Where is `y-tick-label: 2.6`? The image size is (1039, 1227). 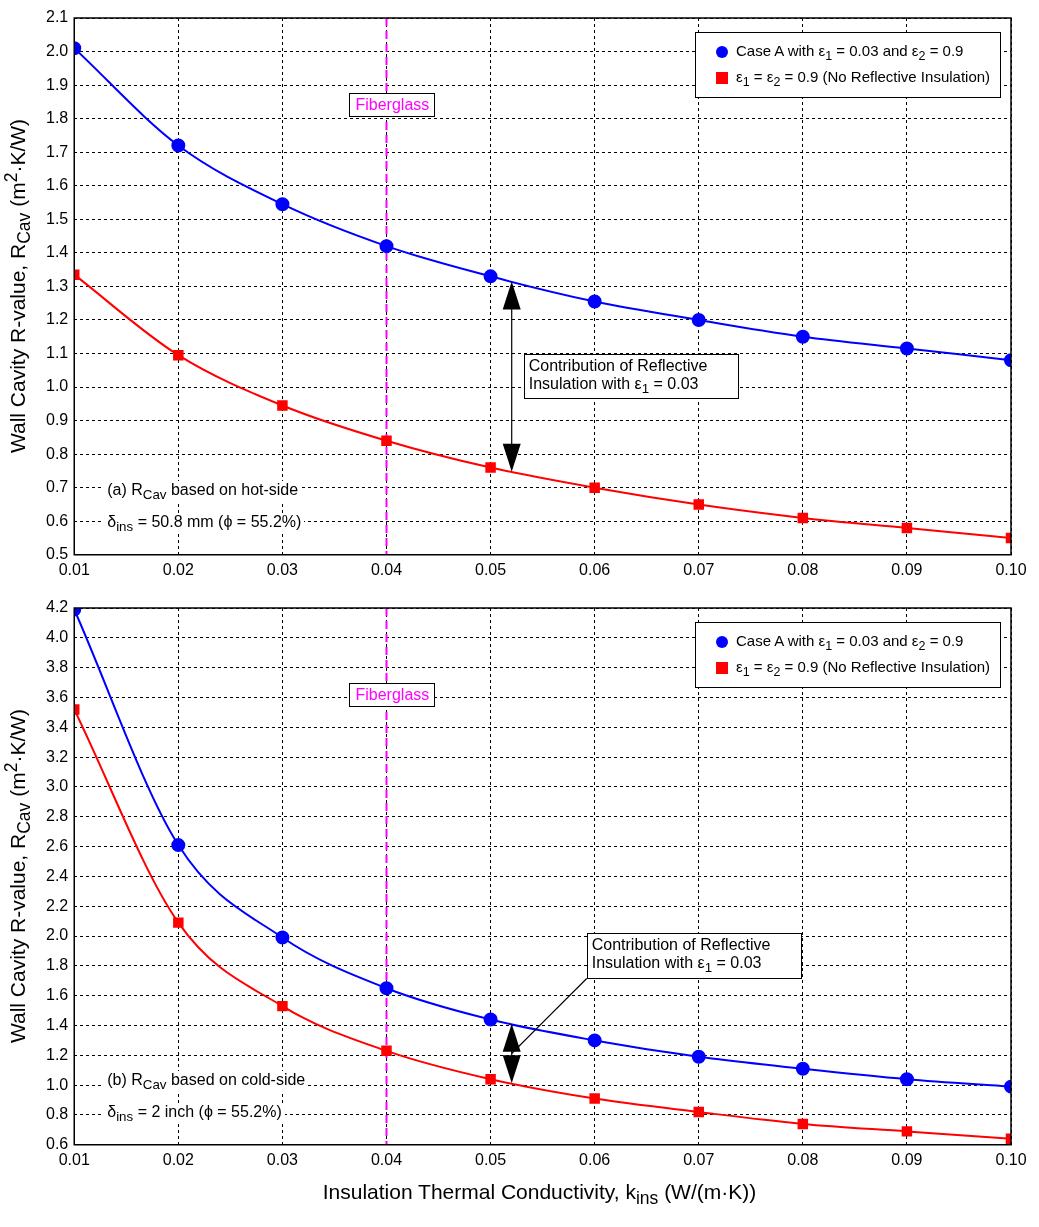
y-tick-label: 2.6 is located at coordinates (57, 845).